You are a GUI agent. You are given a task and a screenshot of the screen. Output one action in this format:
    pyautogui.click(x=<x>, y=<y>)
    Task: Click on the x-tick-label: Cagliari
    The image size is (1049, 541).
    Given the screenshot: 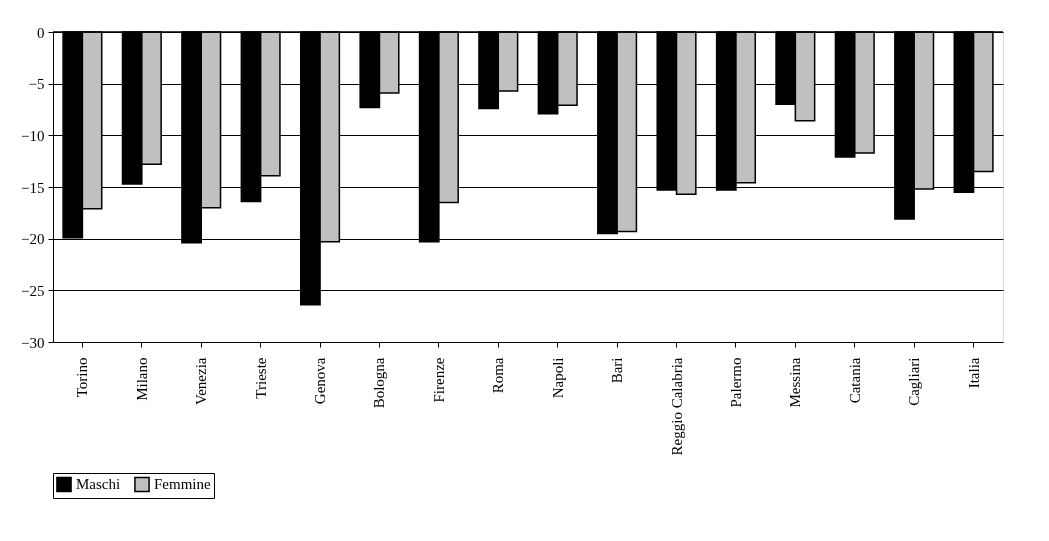 What is the action you would take?
    pyautogui.click(x=914, y=381)
    